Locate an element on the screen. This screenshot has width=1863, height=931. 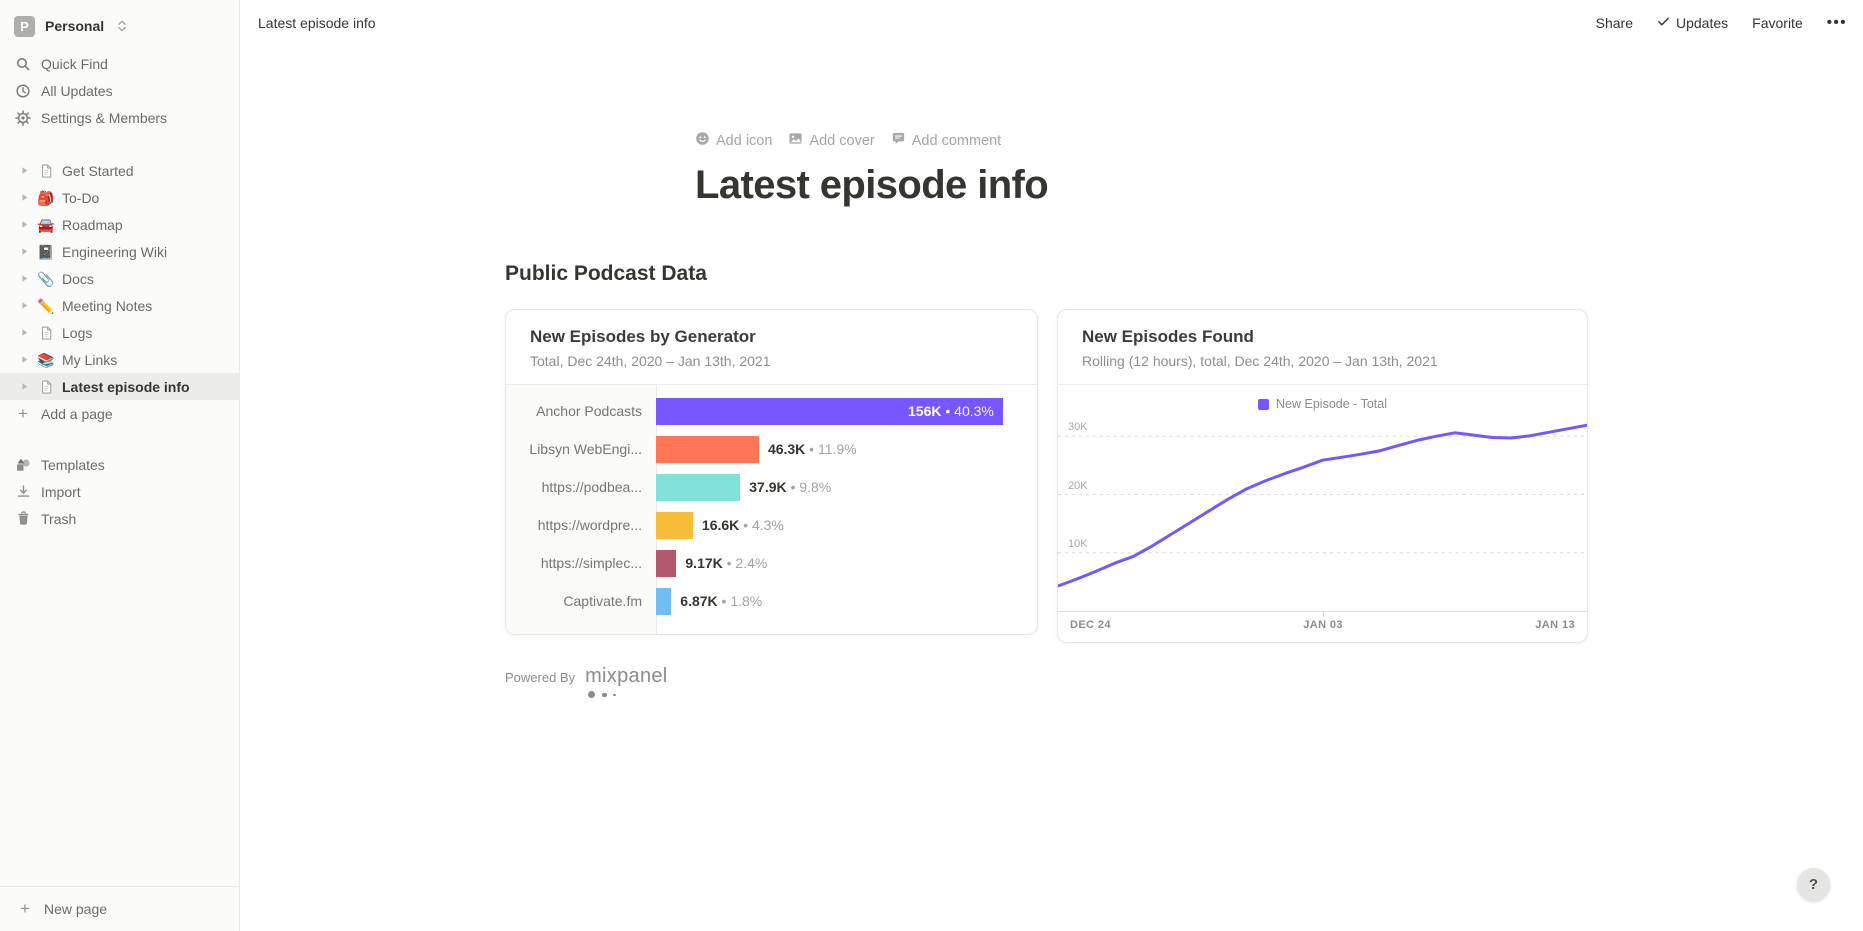
new-page-label: New page is located at coordinates (76, 909).